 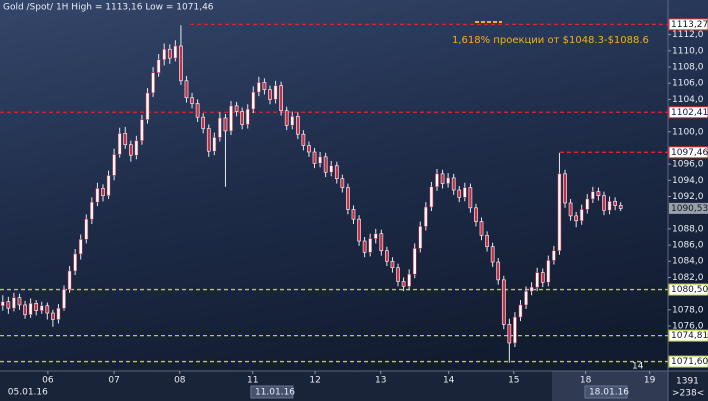 I want to click on level-label: 1097,46, so click(x=689, y=153).